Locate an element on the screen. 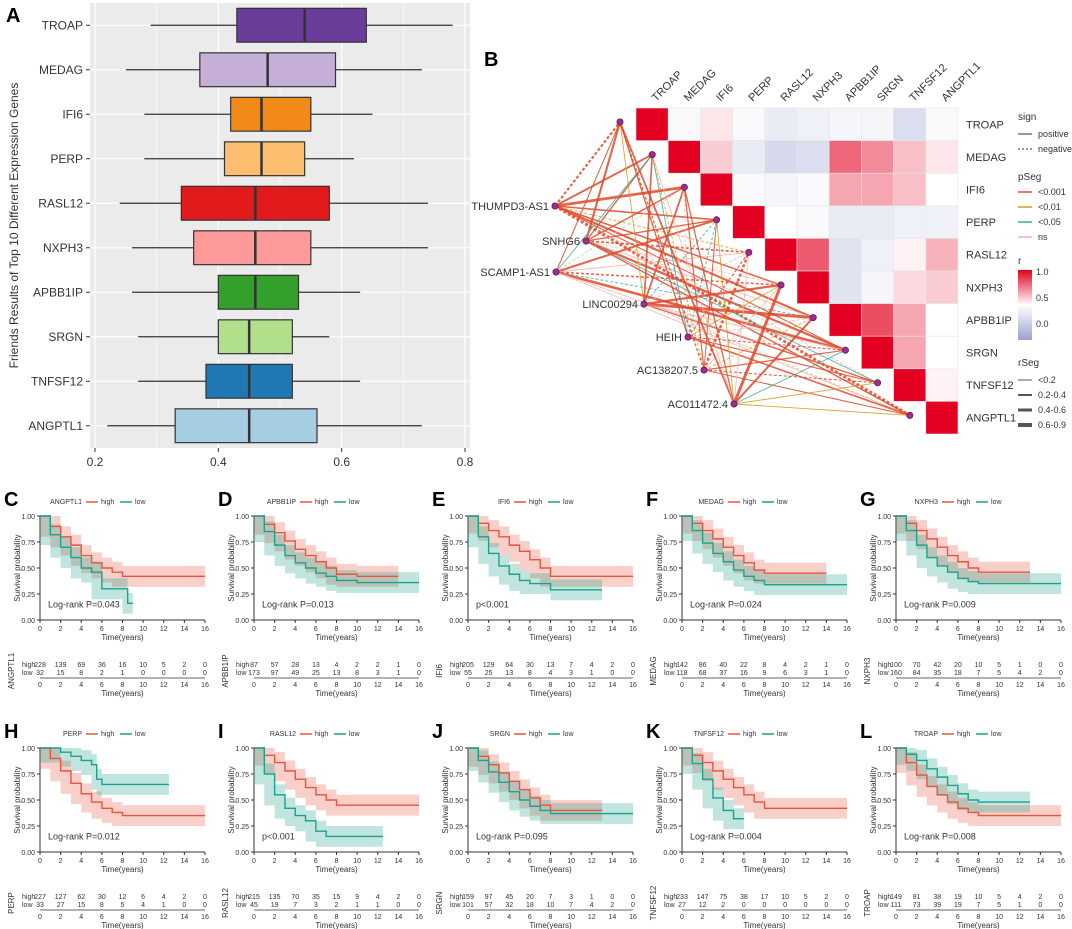 This screenshot has width=1072, height=929. row-label: NXPH3 is located at coordinates (984, 288).